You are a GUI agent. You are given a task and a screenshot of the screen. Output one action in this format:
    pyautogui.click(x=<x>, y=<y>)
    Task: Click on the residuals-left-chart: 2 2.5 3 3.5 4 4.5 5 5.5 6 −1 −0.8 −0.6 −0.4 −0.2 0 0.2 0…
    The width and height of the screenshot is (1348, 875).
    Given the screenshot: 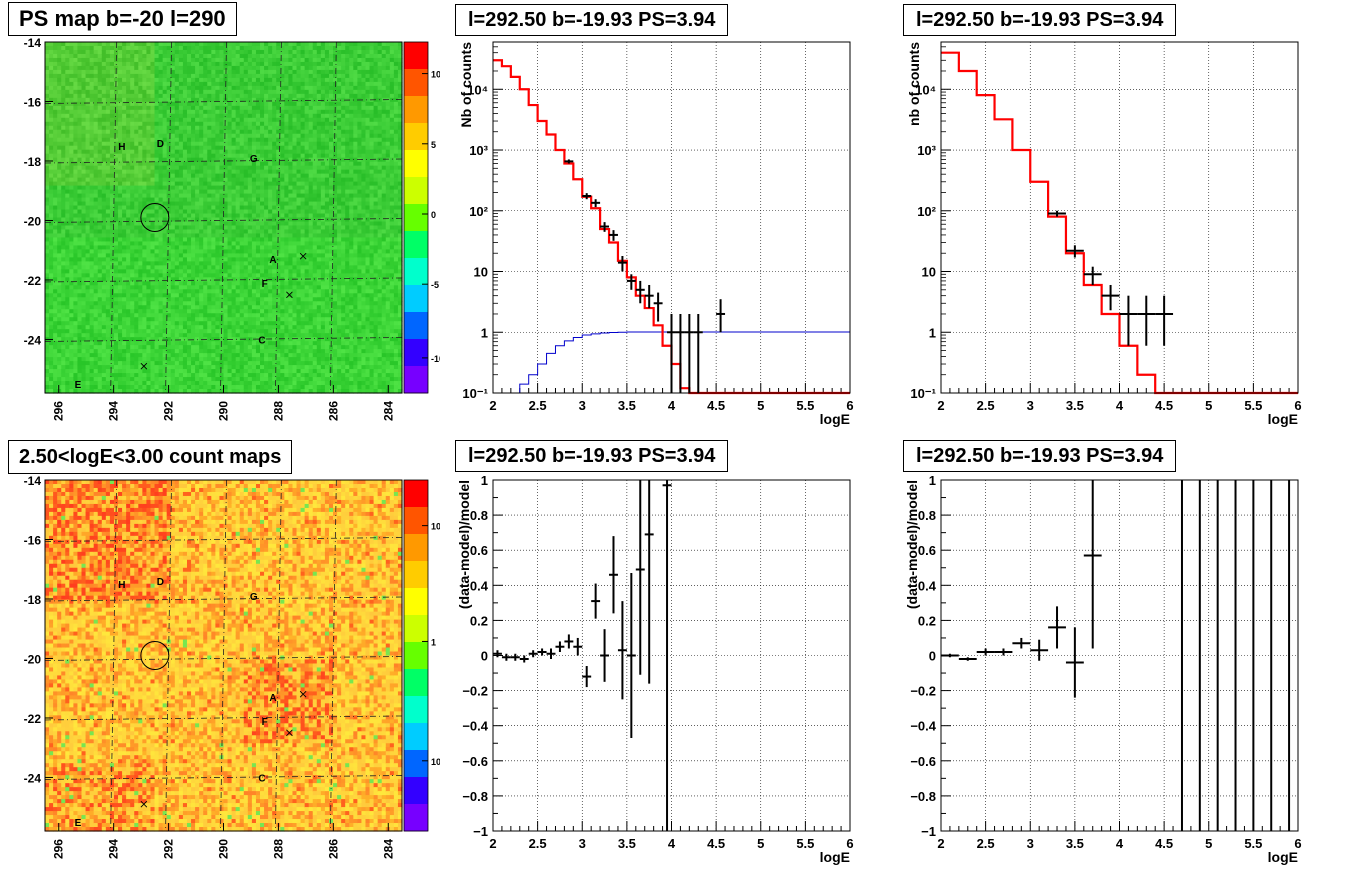 What is the action you would take?
    pyautogui.click(x=655, y=669)
    